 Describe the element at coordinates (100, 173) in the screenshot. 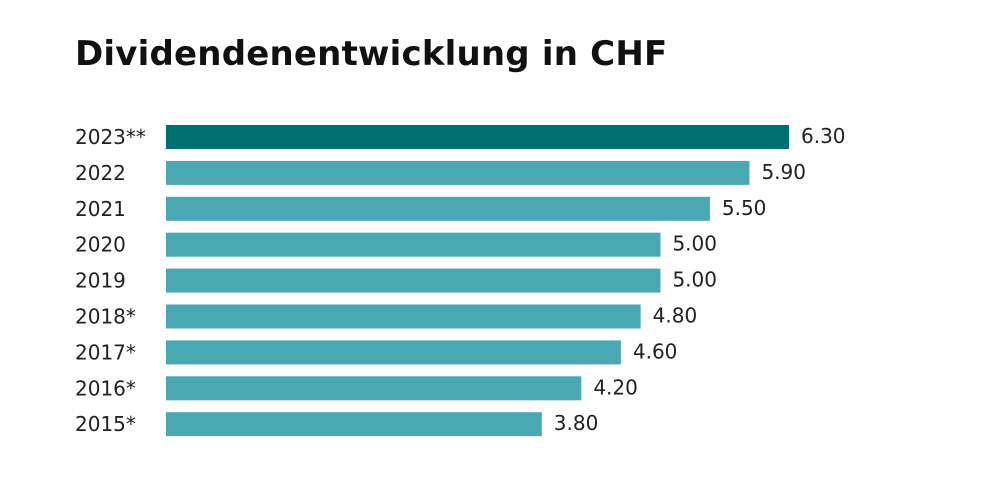

I see `category-label: 2022` at that location.